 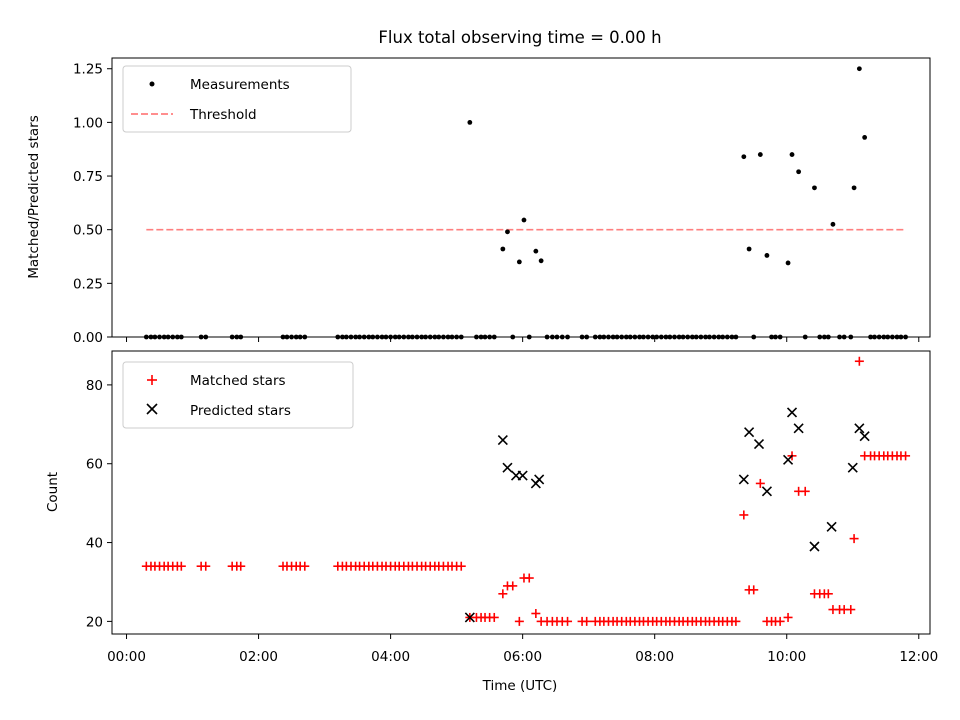 I want to click on count-legend-box, so click(x=238, y=395).